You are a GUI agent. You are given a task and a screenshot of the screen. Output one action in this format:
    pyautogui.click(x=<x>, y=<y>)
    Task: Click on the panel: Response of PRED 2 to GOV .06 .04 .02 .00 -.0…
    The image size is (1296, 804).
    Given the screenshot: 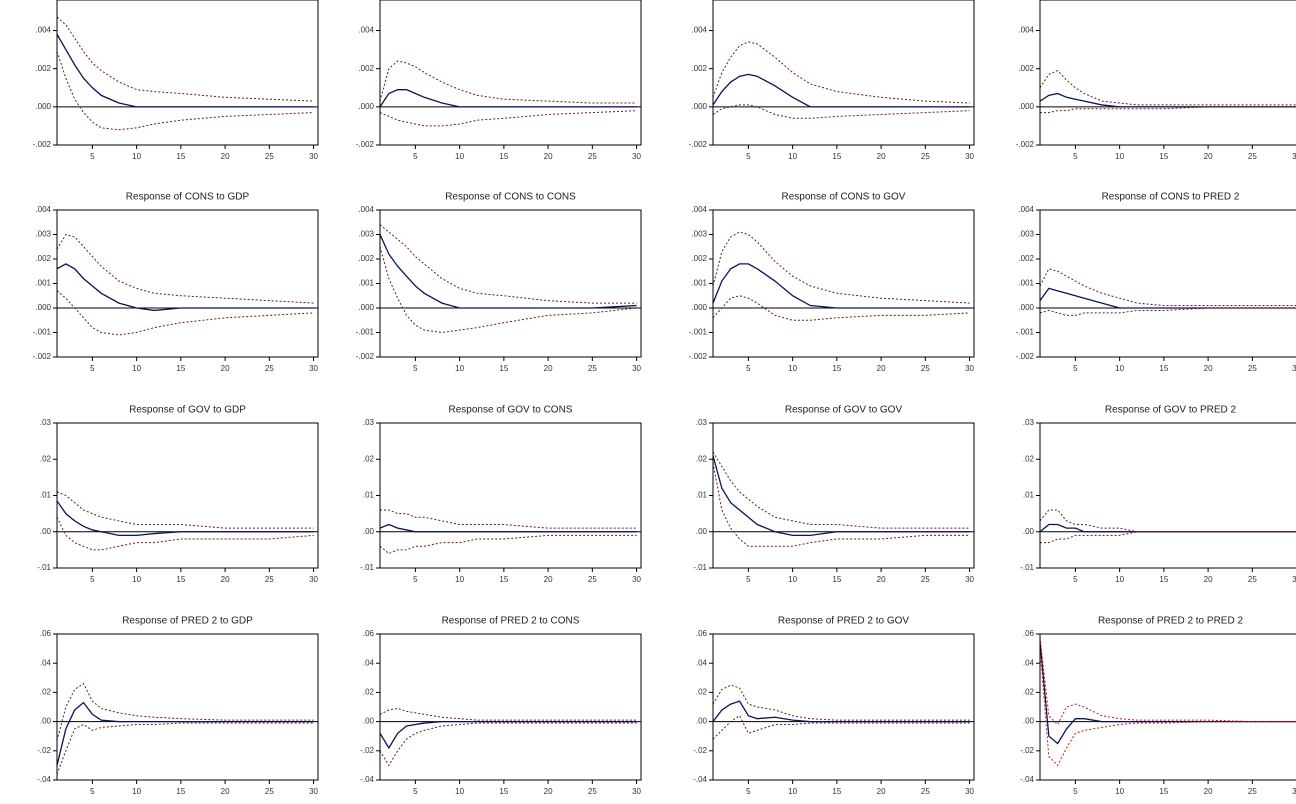 What is the action you would take?
    pyautogui.click(x=833, y=706)
    